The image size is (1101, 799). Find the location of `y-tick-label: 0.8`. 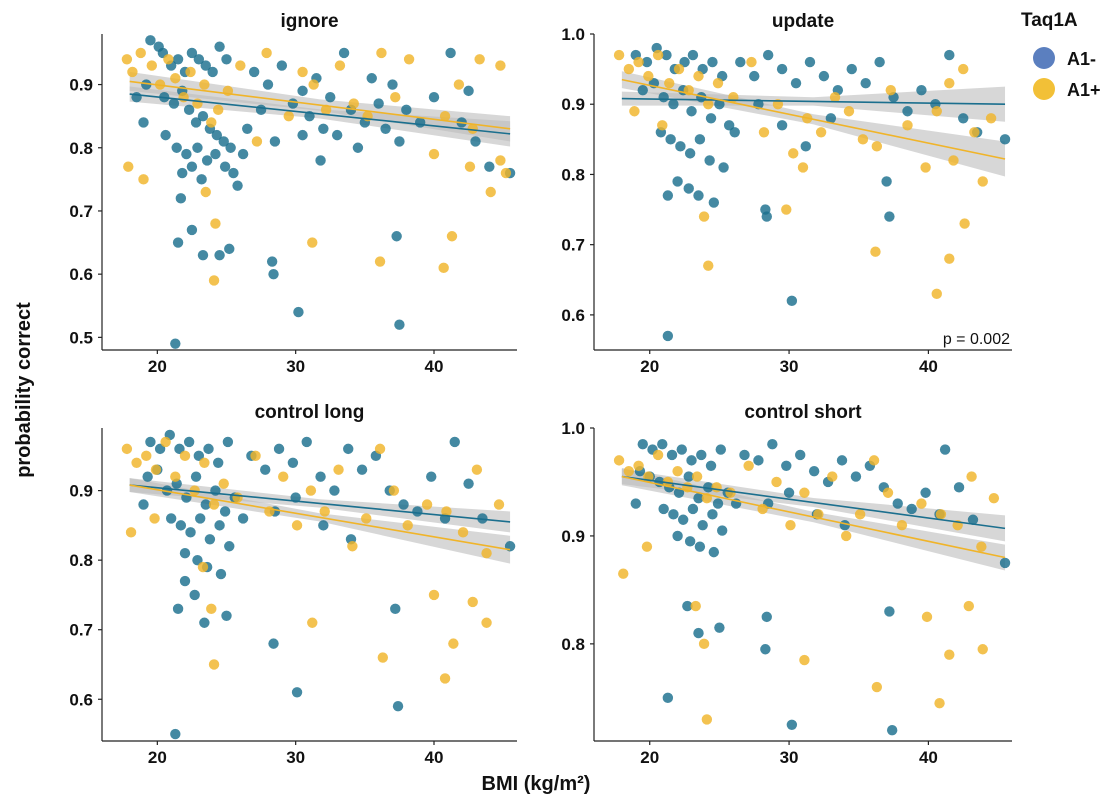

y-tick-label: 0.8 is located at coordinates (81, 560).